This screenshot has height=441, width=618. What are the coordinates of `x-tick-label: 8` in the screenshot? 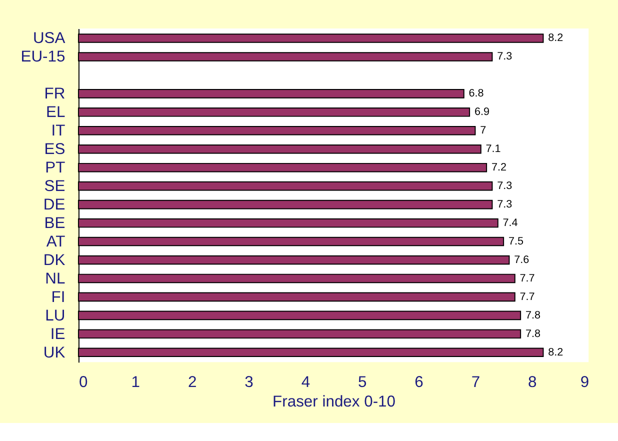 It's located at (533, 383).